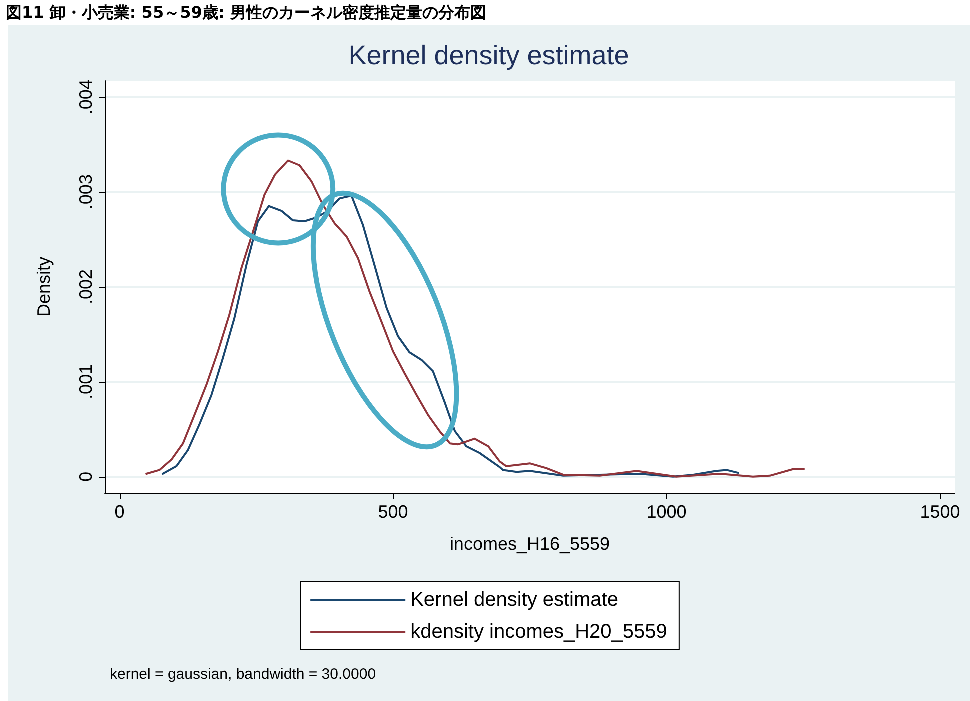 The image size is (970, 701). What do you see at coordinates (44, 287) in the screenshot?
I see `y-axis-title: Density` at bounding box center [44, 287].